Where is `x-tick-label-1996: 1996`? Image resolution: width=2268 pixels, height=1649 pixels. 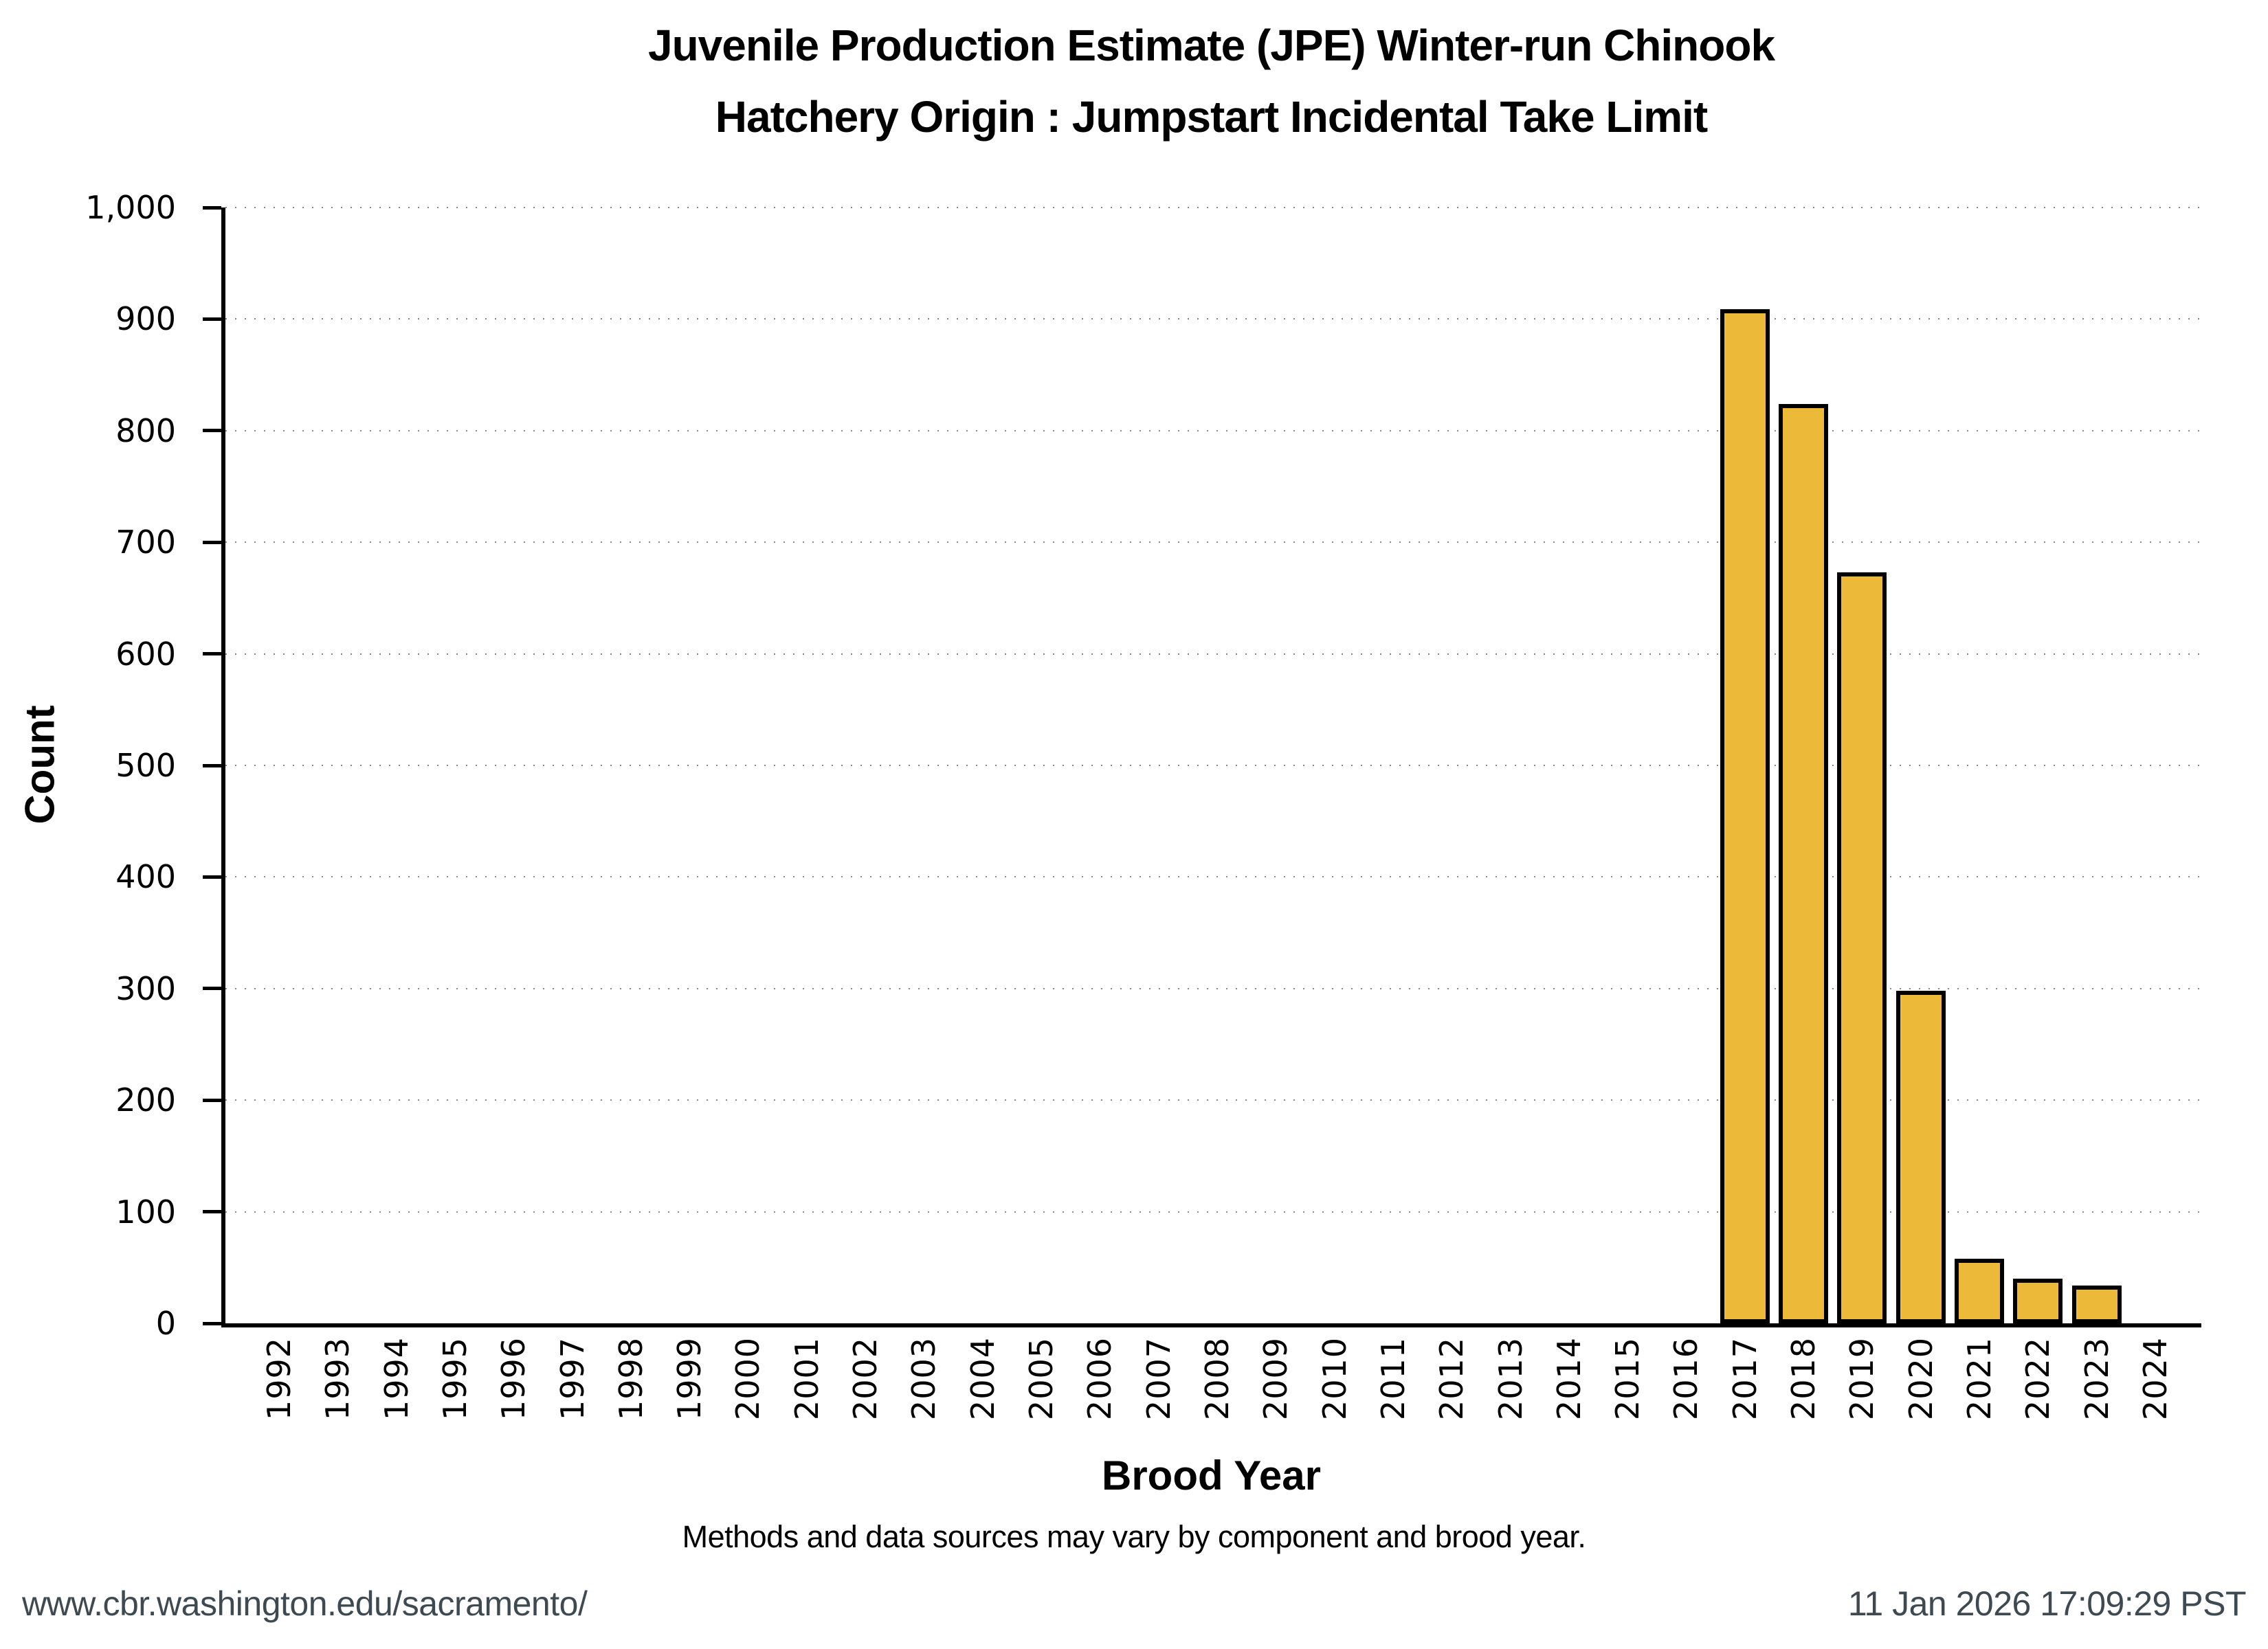
x-tick-label-1996: 1996 is located at coordinates (514, 1379).